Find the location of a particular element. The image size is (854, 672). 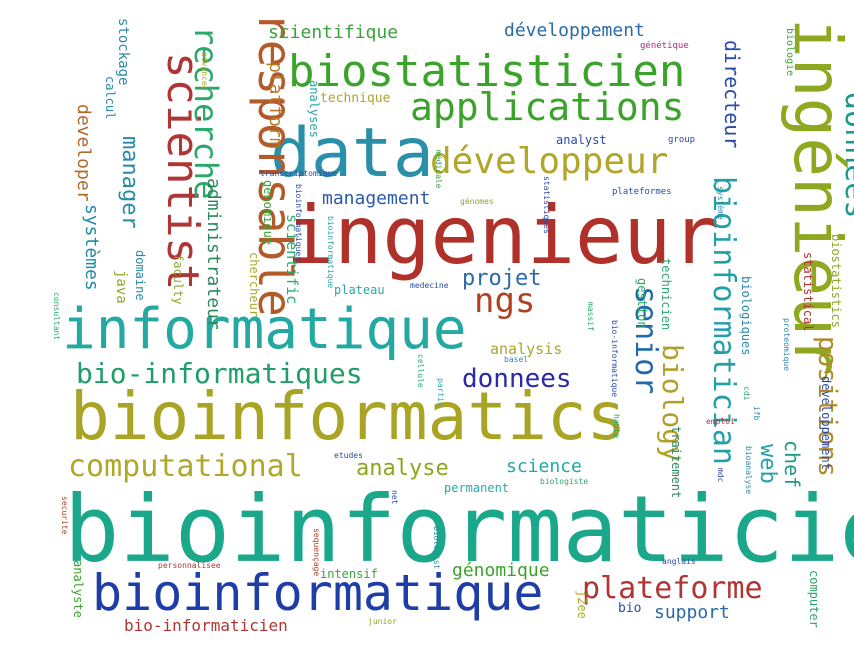

word-support: support is located at coordinates (692, 612).